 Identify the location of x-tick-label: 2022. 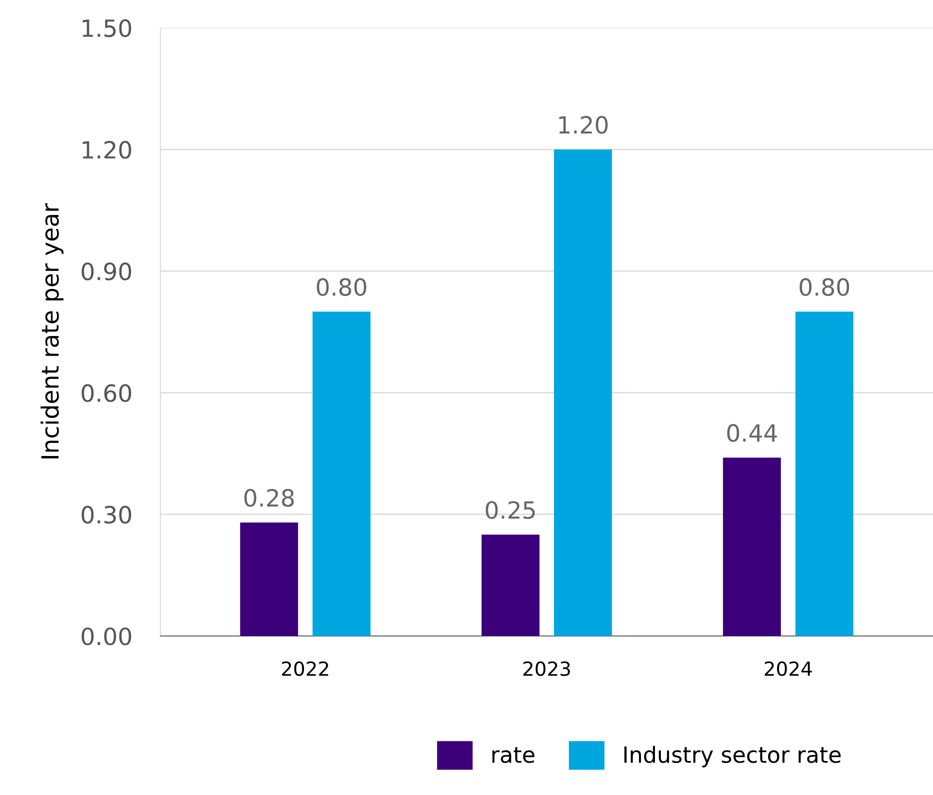
(305, 668).